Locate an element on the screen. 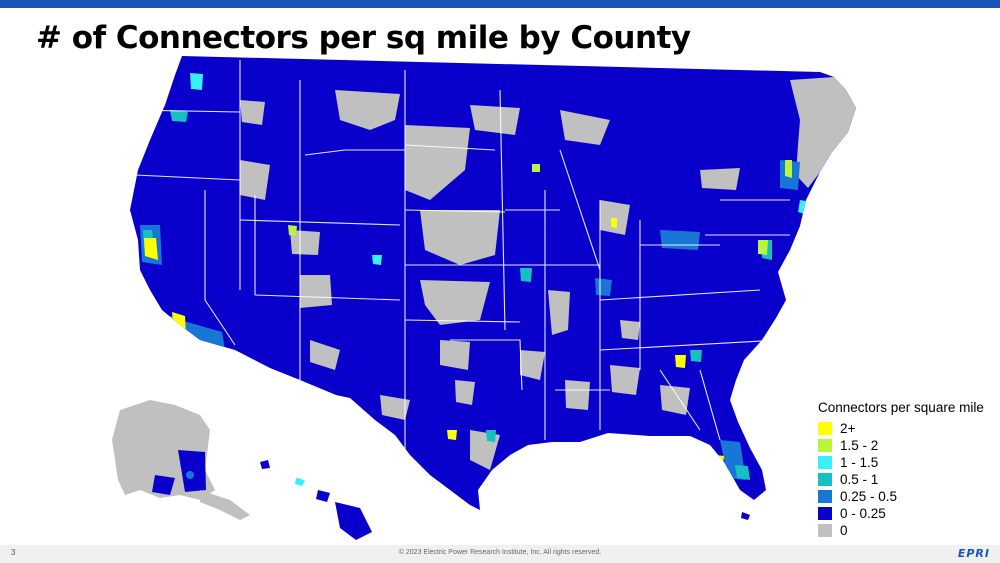 Image resolution: width=1000 pixels, height=563 pixels. legend-title: Connectors per square mile is located at coordinates (901, 407).